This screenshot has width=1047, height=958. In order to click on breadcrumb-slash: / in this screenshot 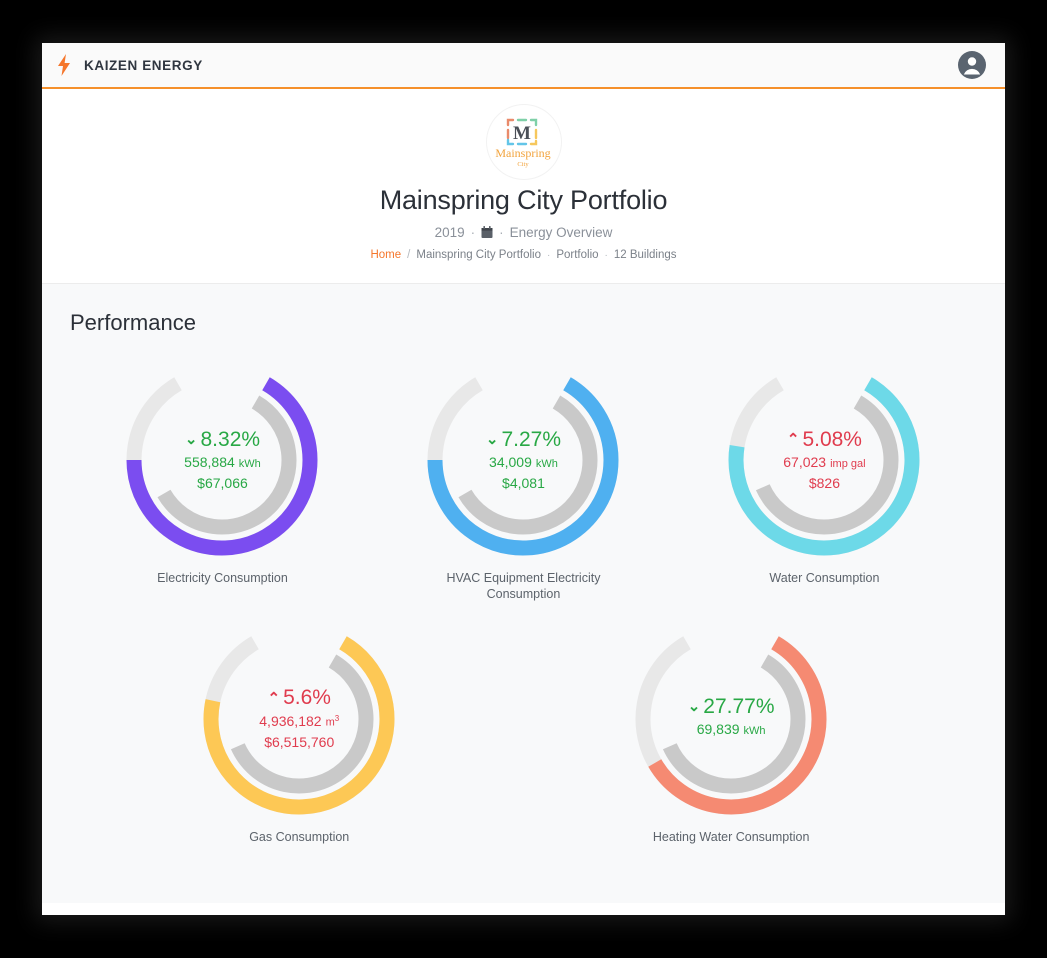, I will do `click(409, 255)`.